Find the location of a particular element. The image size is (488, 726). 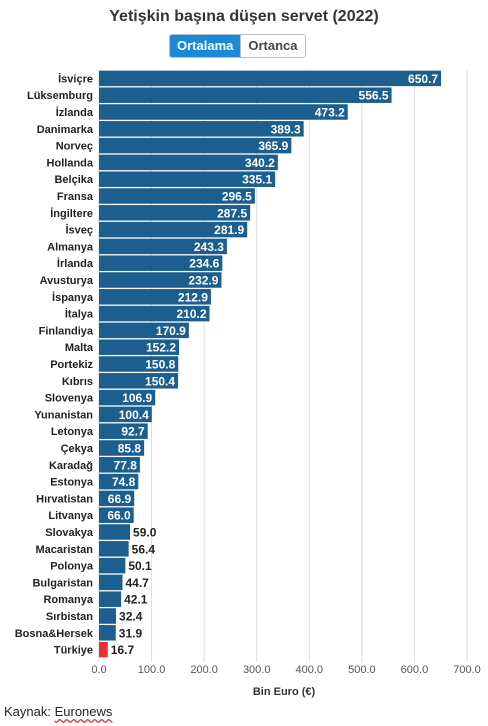

x-tick-labels: 0.0 100.0 200.0 300.0 400.0 500.0 600.0 700.0 is located at coordinates (285, 670).